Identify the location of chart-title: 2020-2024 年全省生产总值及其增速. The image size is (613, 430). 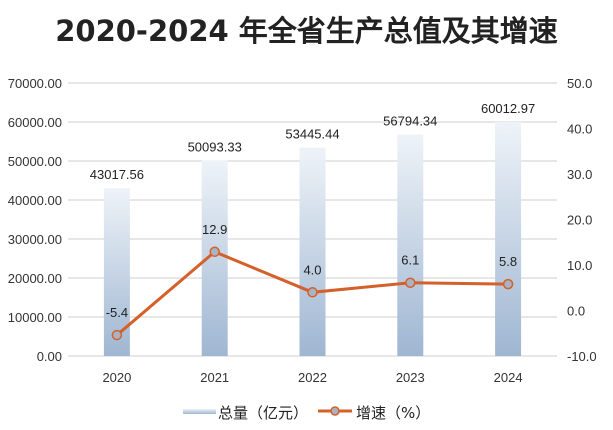
(306, 31).